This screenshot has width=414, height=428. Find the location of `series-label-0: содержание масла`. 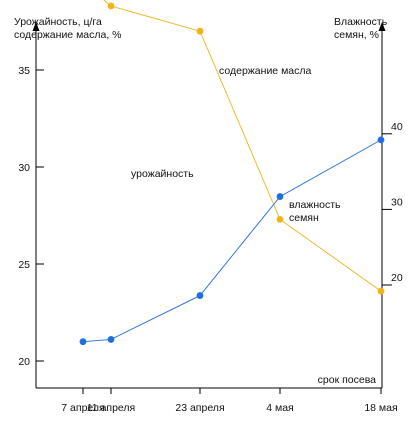

series-label-0: содержание масла is located at coordinates (265, 71).